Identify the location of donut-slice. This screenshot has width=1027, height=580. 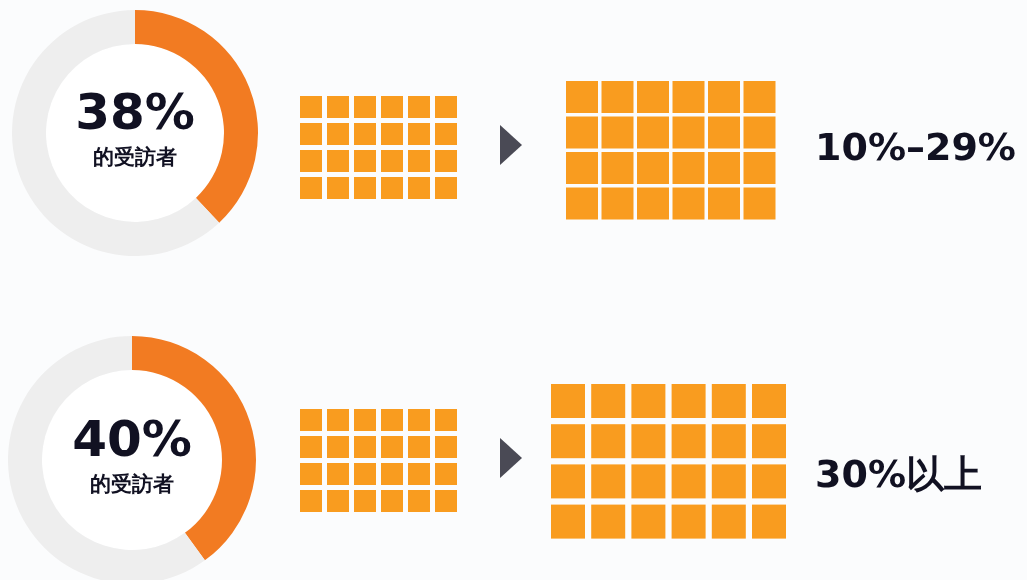
(116, 133).